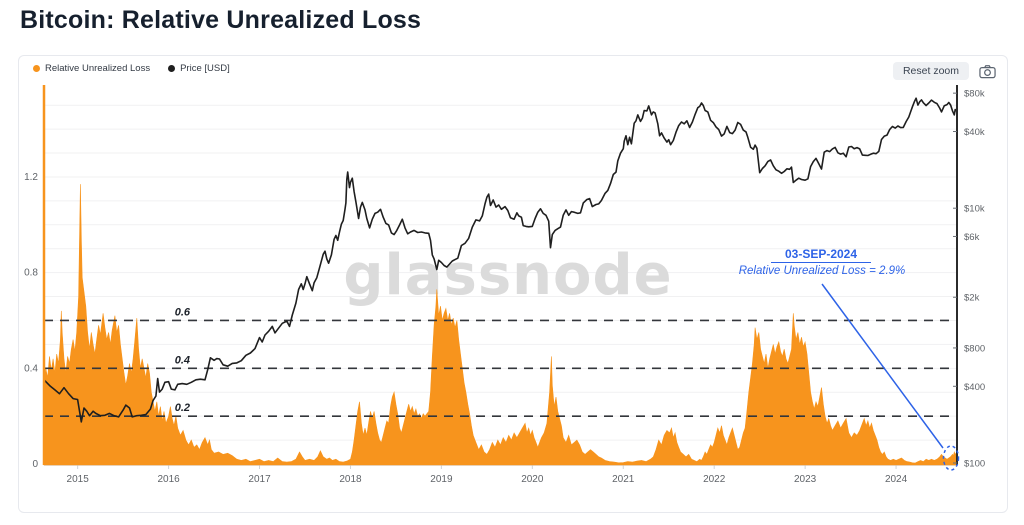 This screenshot has height=525, width=1024. I want to click on y-right-tick-label: $40k, so click(974, 132).